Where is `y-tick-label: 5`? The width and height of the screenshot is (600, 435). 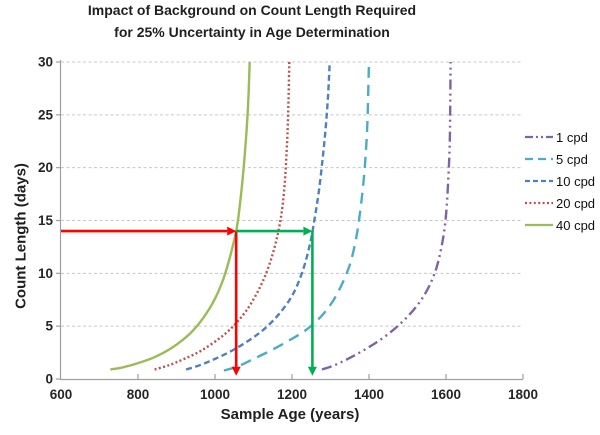
y-tick-label: 5 is located at coordinates (49, 326).